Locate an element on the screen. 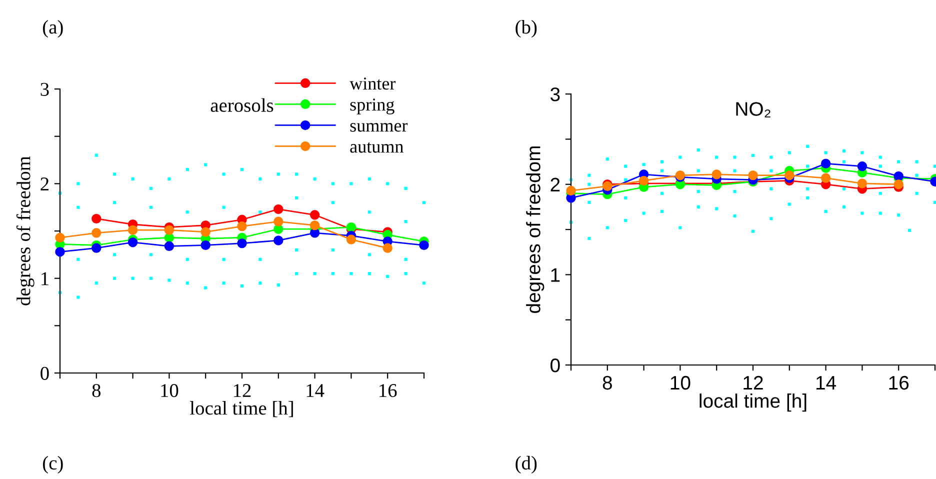  legend-label: autumn is located at coordinates (377, 147).